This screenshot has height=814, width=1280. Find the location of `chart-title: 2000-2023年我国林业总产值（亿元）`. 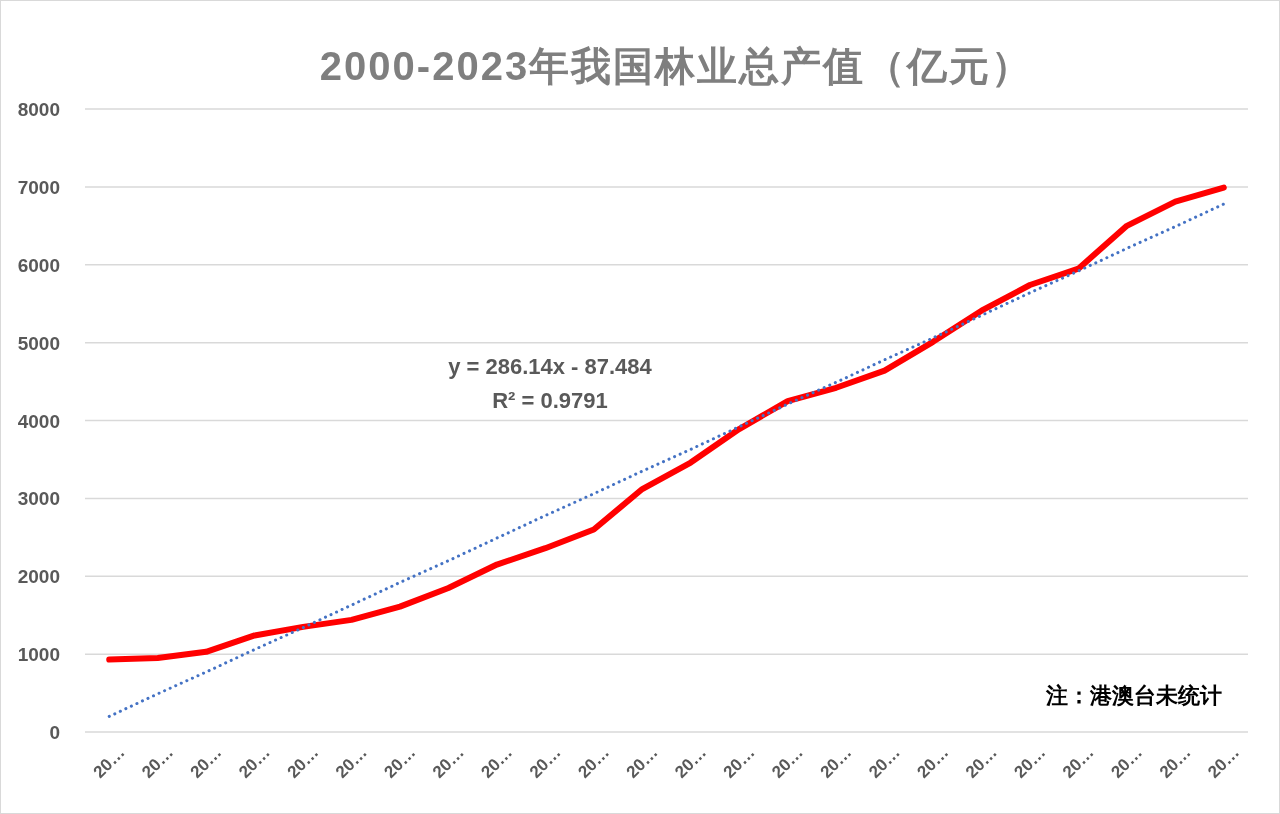

chart-title: 2000-2023年我国林业总产值（亿元） is located at coordinates (676, 66).